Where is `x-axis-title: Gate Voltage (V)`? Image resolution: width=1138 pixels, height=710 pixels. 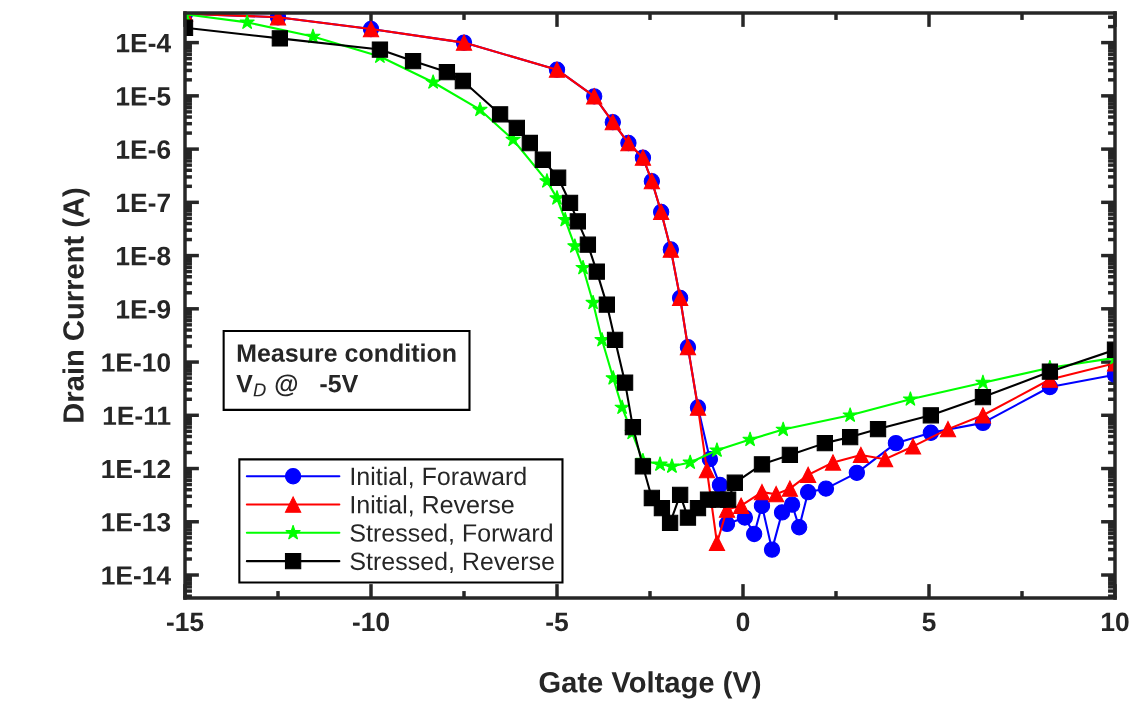 x-axis-title: Gate Voltage (V) is located at coordinates (650, 685).